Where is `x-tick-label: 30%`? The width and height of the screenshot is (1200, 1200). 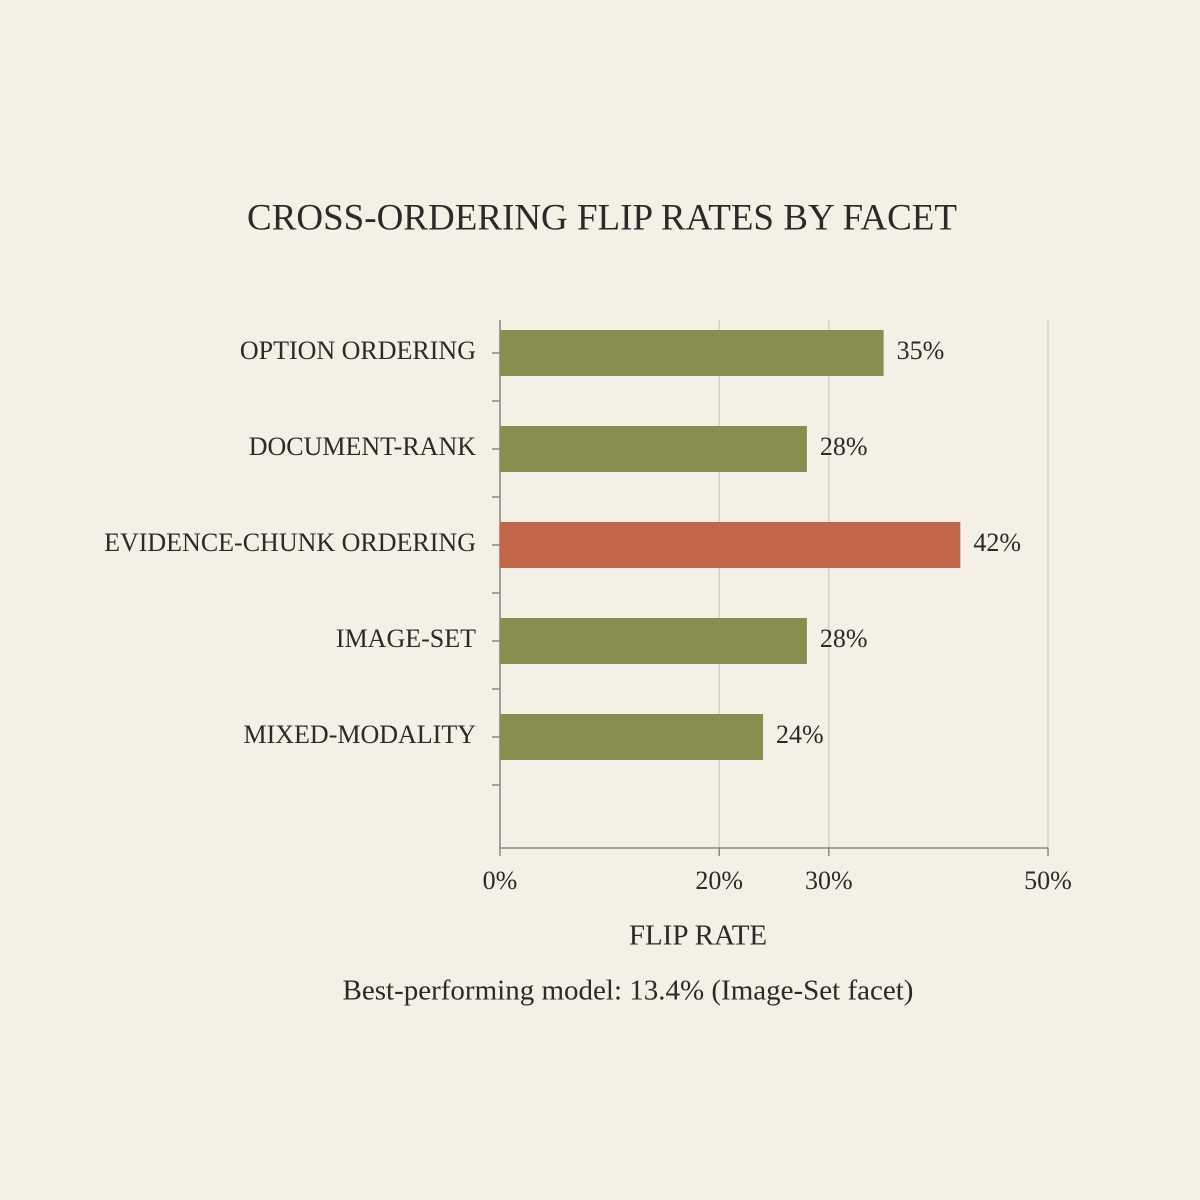
x-tick-label: 30% is located at coordinates (829, 880).